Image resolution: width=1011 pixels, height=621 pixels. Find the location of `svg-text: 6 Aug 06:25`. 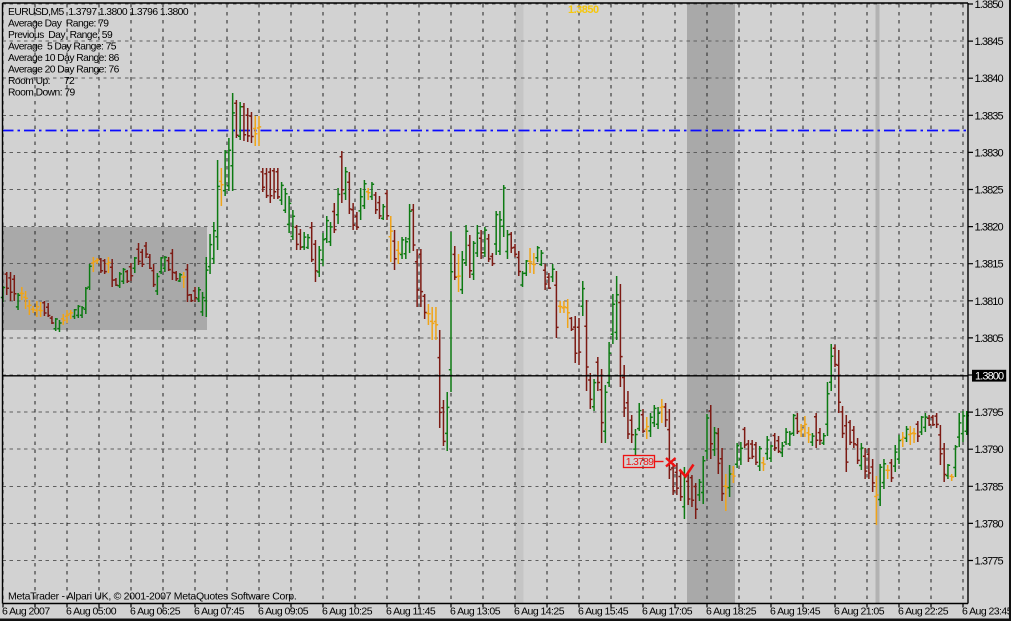

svg-text: 6 Aug 06:25 is located at coordinates (155, 612).